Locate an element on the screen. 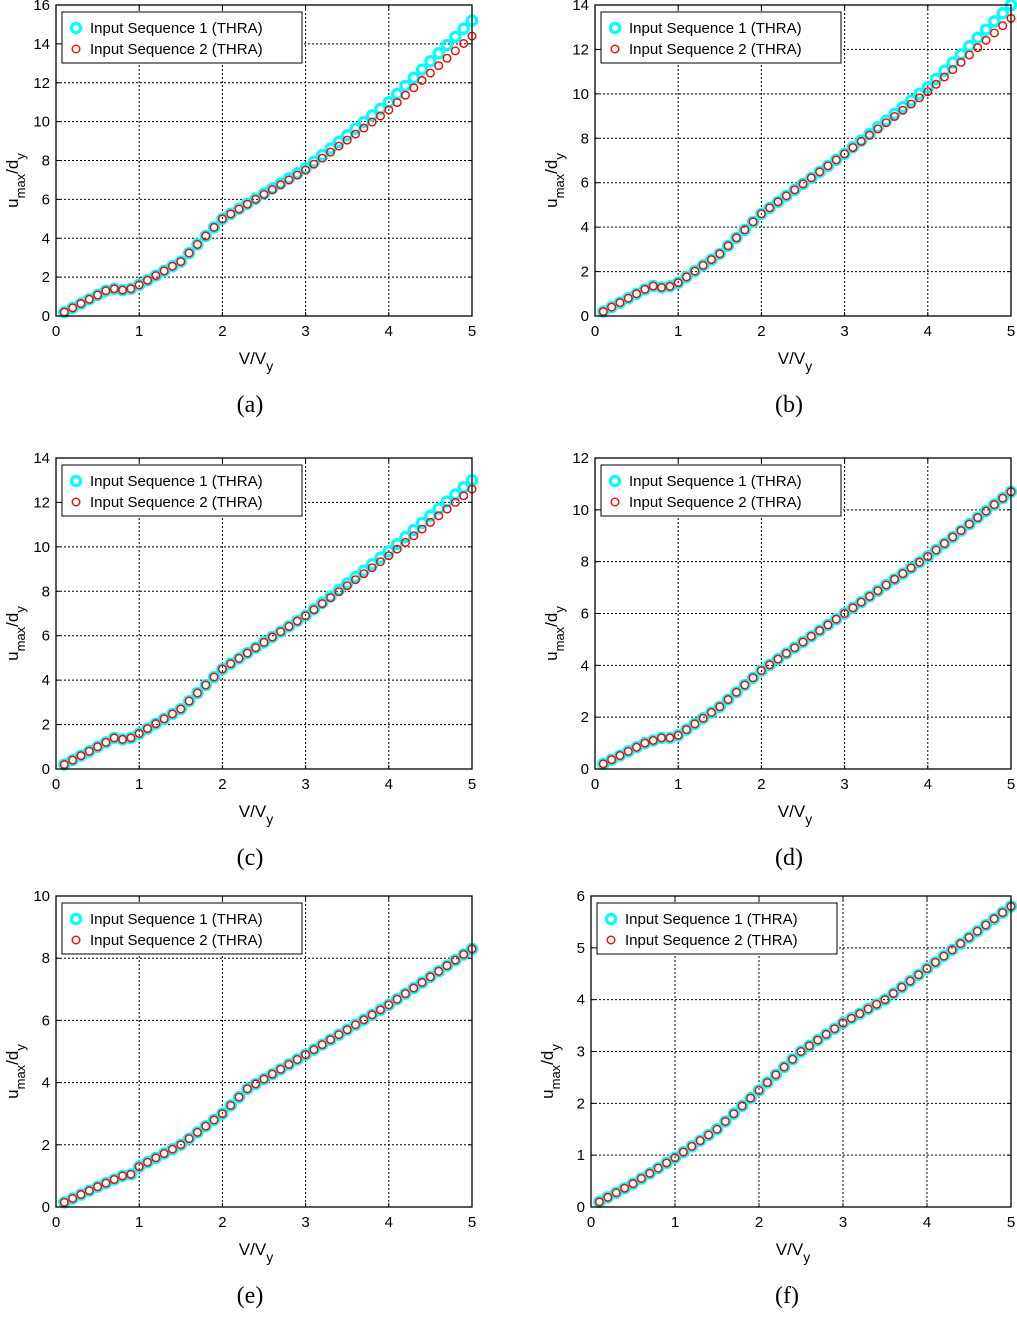 This screenshot has width=1017, height=1319. y-tick-label: 4 is located at coordinates (46, 238).